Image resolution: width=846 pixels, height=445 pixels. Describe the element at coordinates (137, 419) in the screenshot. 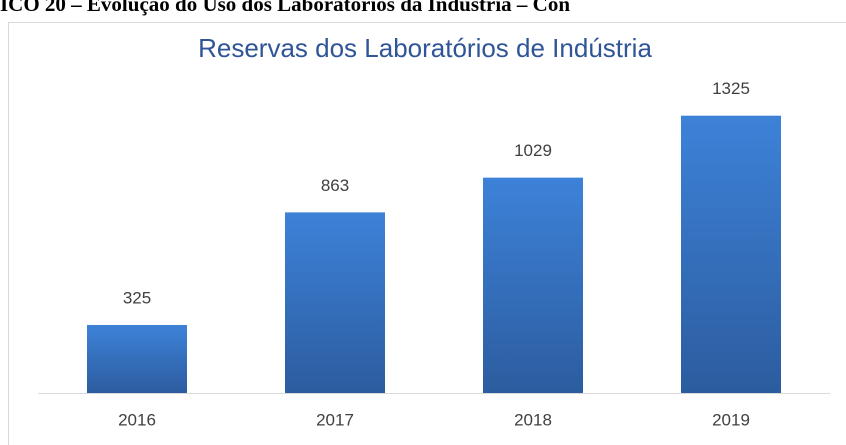

I see `x-tick-label: 2016` at that location.